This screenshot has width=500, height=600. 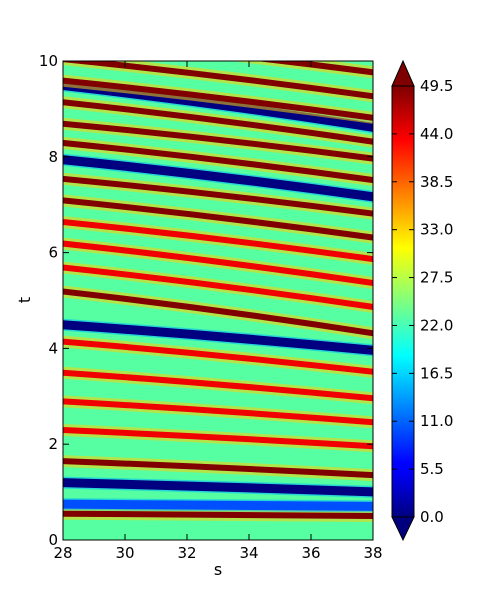 What do you see at coordinates (436, 182) in the screenshot?
I see `colorbar-tick-label: 38.5` at bounding box center [436, 182].